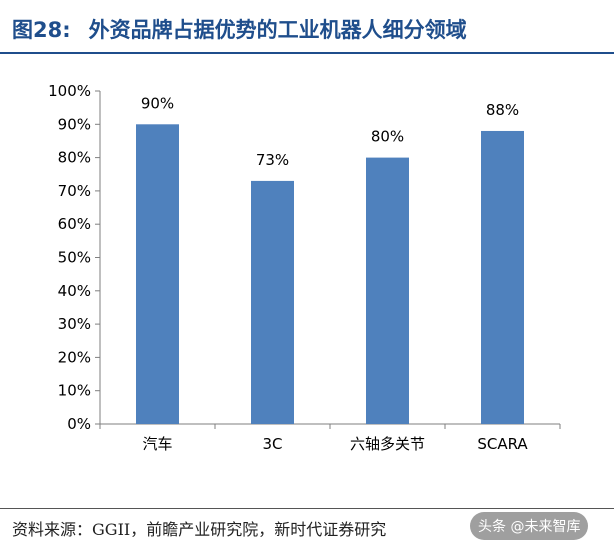 The width and height of the screenshot is (614, 554). What do you see at coordinates (502, 110) in the screenshot?
I see `data-label: 88%` at bounding box center [502, 110].